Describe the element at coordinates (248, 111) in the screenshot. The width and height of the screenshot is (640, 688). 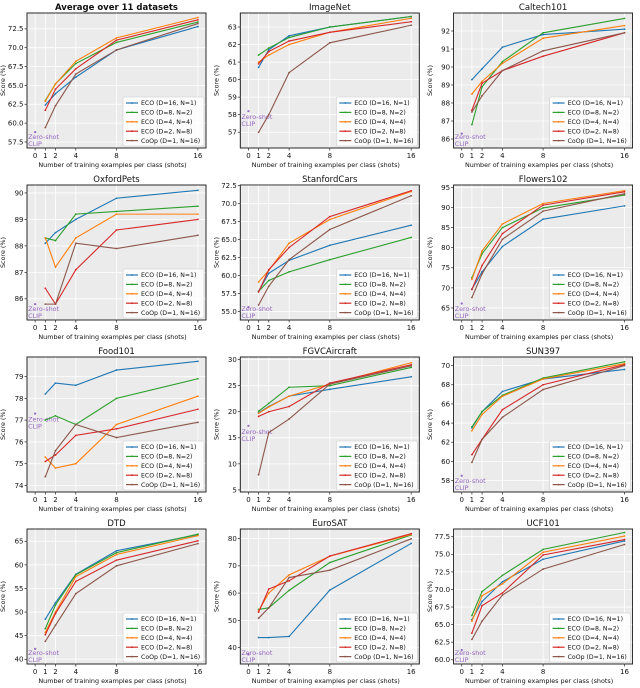
I see `zero-shot-point` at that location.